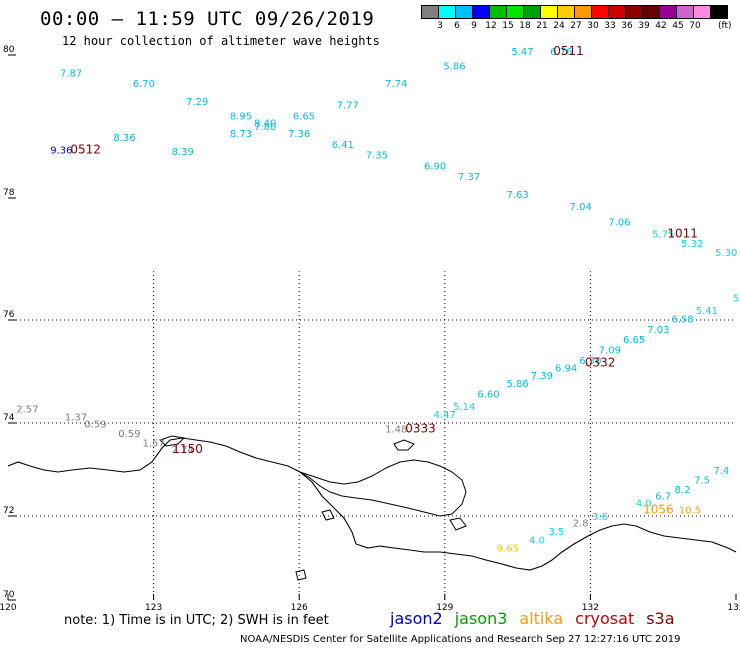  Describe the element at coordinates (469, 177) in the screenshot. I see `wave-height-label: 7.37` at that location.